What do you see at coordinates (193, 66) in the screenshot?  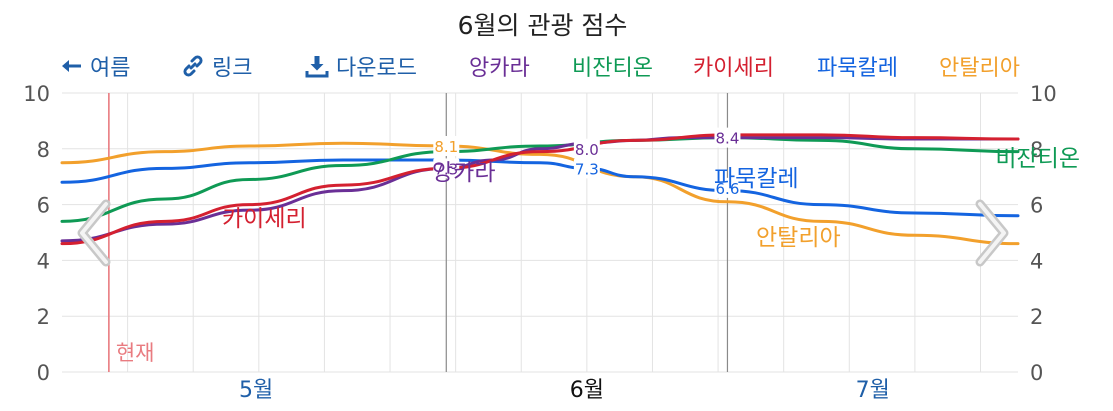 I see `link-icon` at bounding box center [193, 66].